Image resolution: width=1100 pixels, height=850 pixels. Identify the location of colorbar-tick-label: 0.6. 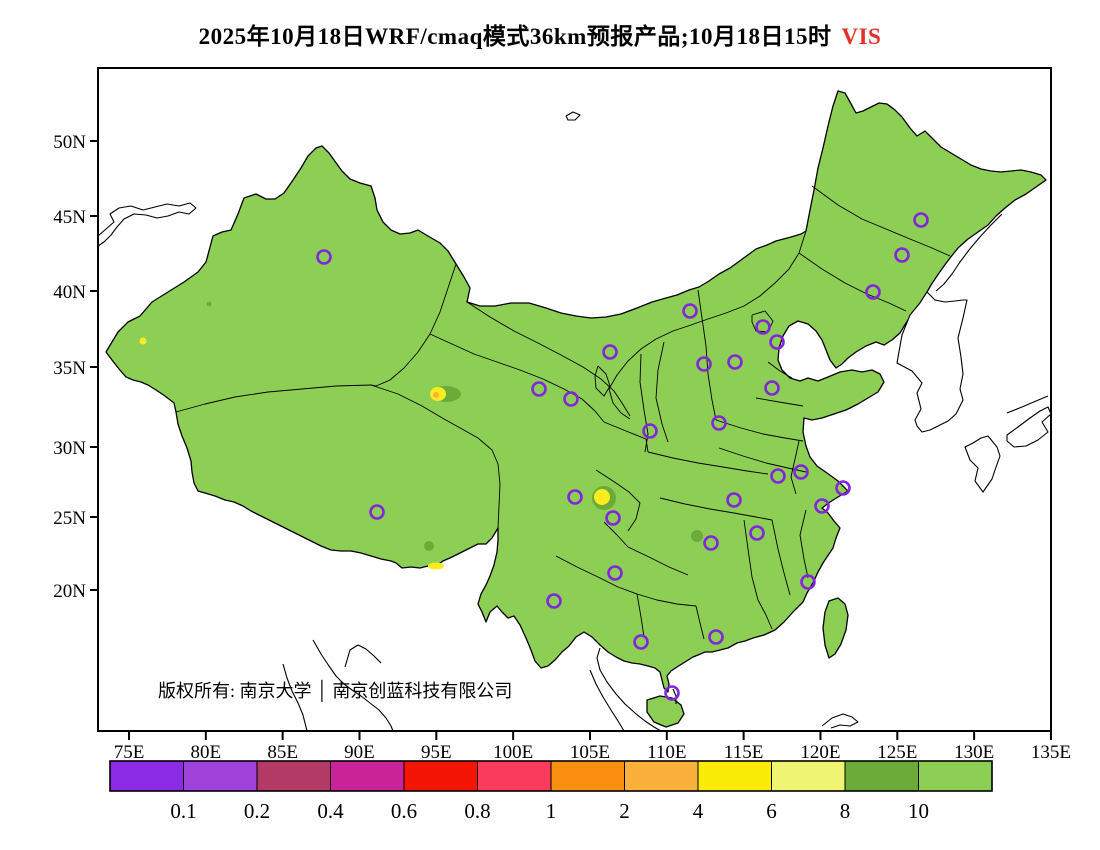
(404, 811).